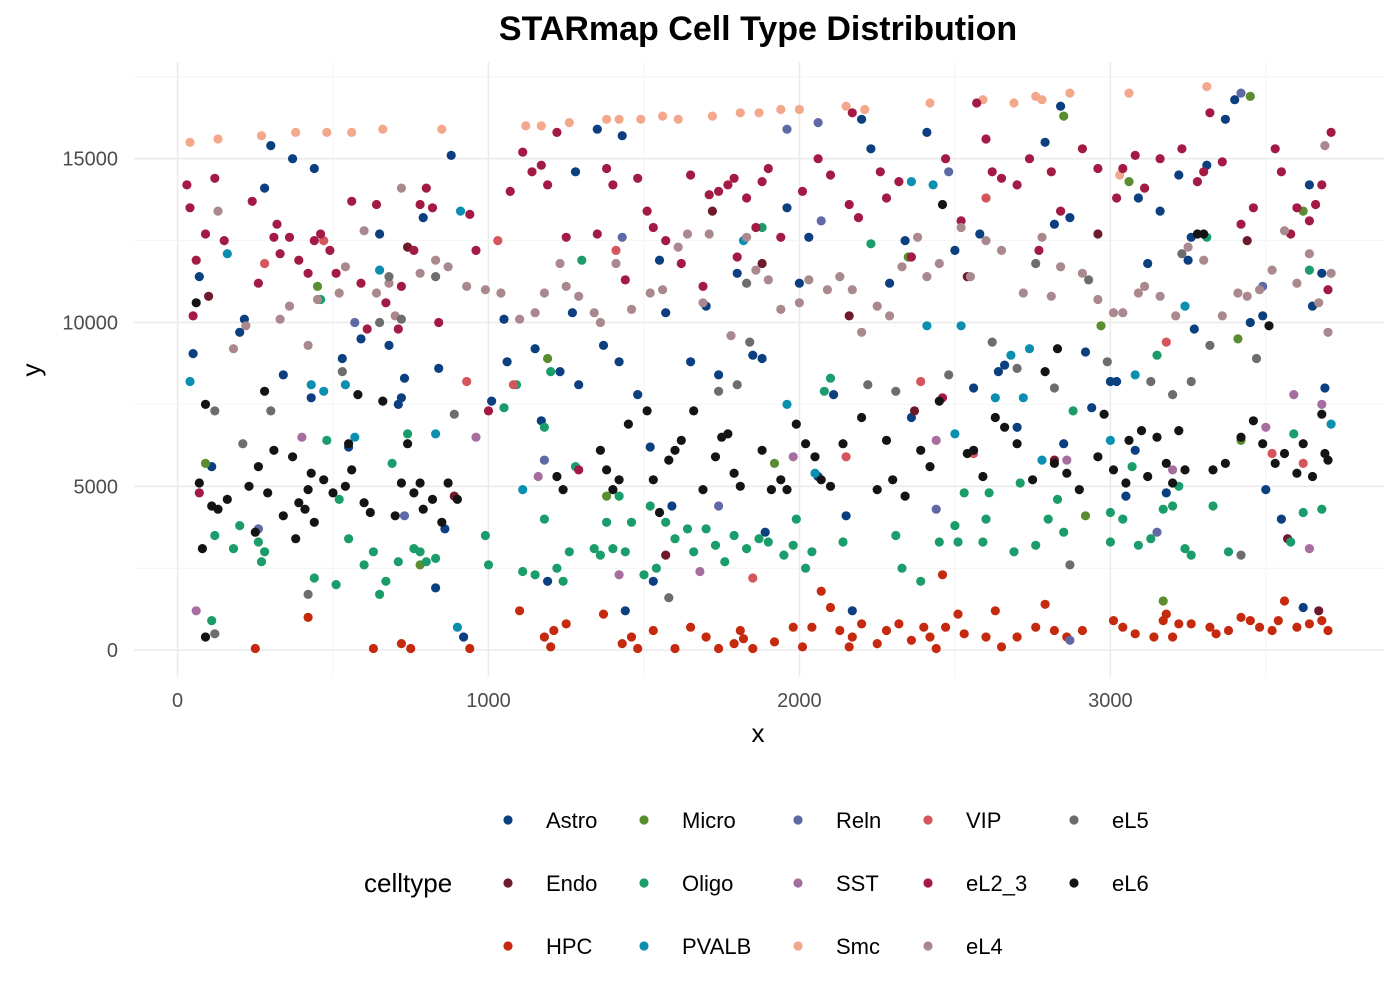  What do you see at coordinates (857, 883) in the screenshot?
I see `legend-label: SST` at bounding box center [857, 883].